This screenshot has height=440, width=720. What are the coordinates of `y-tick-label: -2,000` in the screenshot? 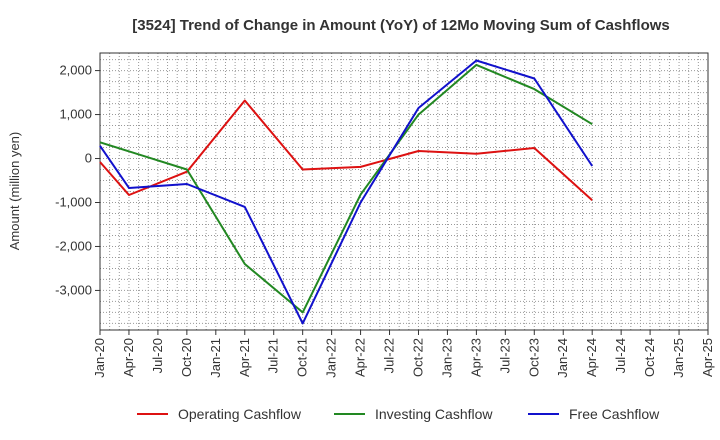 It's located at (73, 245).